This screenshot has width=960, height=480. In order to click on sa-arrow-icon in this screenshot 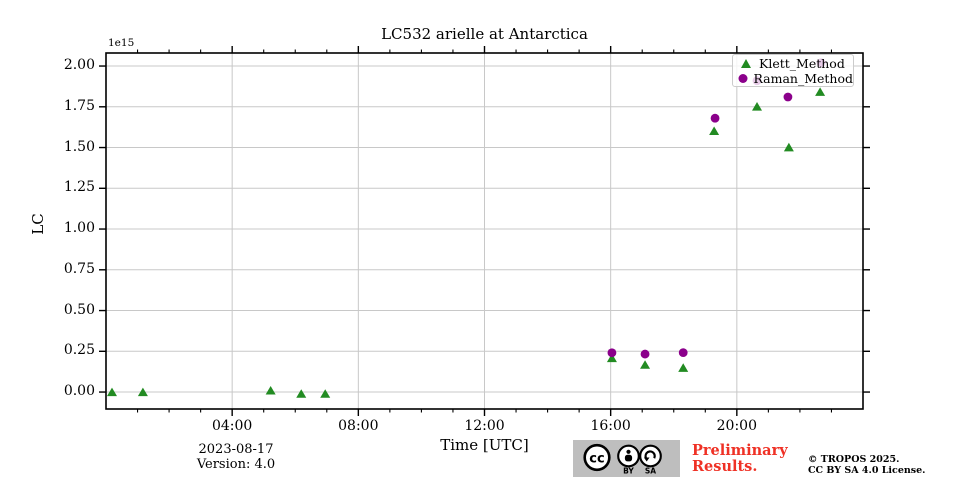, I will do `click(650, 456)`.